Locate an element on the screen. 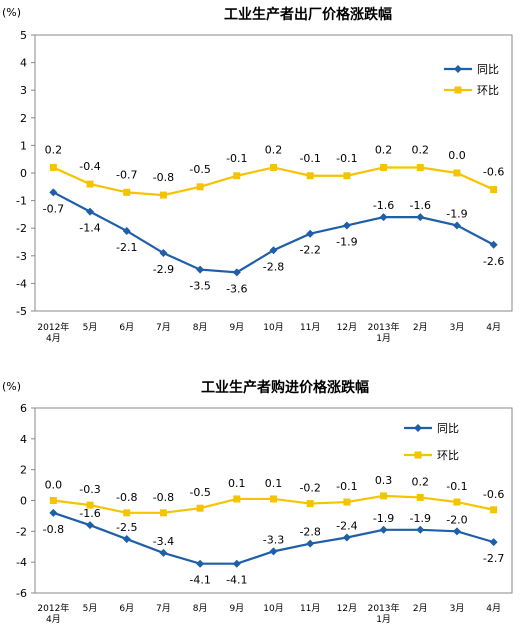 The height and width of the screenshot is (632, 523). data-label: -2.2 is located at coordinates (309, 250).